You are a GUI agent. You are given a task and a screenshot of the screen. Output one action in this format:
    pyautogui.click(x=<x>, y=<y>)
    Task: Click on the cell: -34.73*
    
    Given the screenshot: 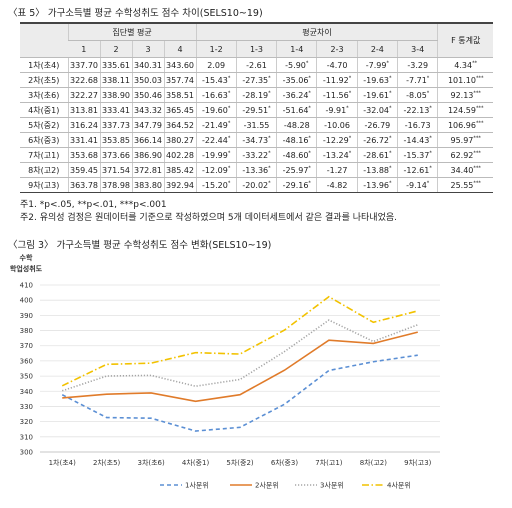 What is the action you would take?
    pyautogui.click(x=256, y=140)
    